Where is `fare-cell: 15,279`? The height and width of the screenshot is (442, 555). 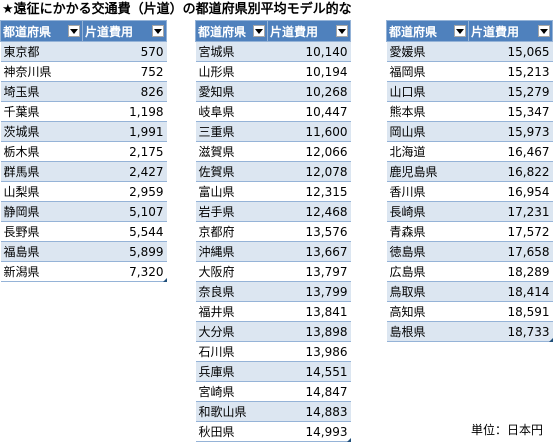
fare-cell: 15,279 is located at coordinates (510, 91).